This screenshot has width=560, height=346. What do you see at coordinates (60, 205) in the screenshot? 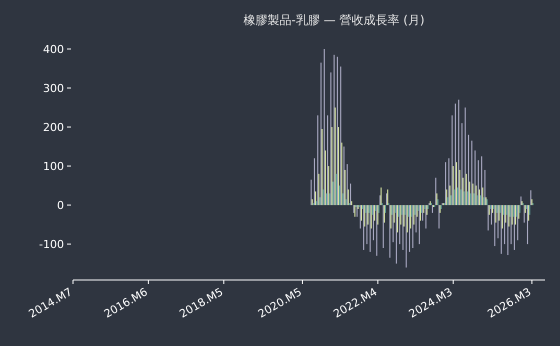
I see `y-tick-label: 0` at bounding box center [60, 205].